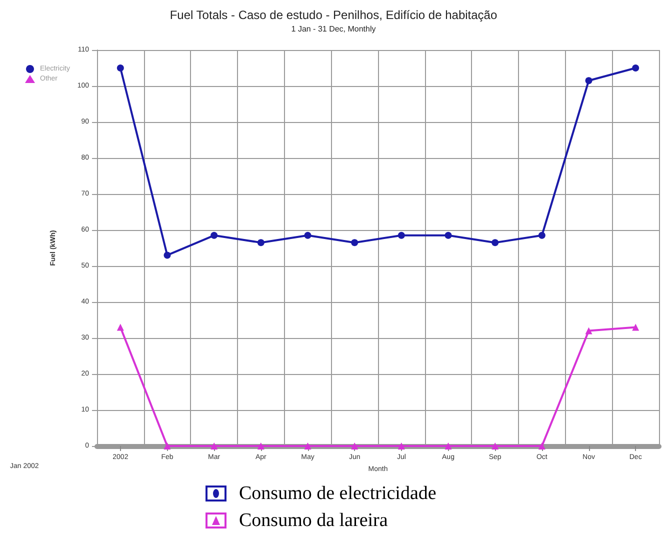 Image resolution: width=667 pixels, height=557 pixels. Describe the element at coordinates (337, 493) in the screenshot. I see `text: Consumo de electricidade` at that location.